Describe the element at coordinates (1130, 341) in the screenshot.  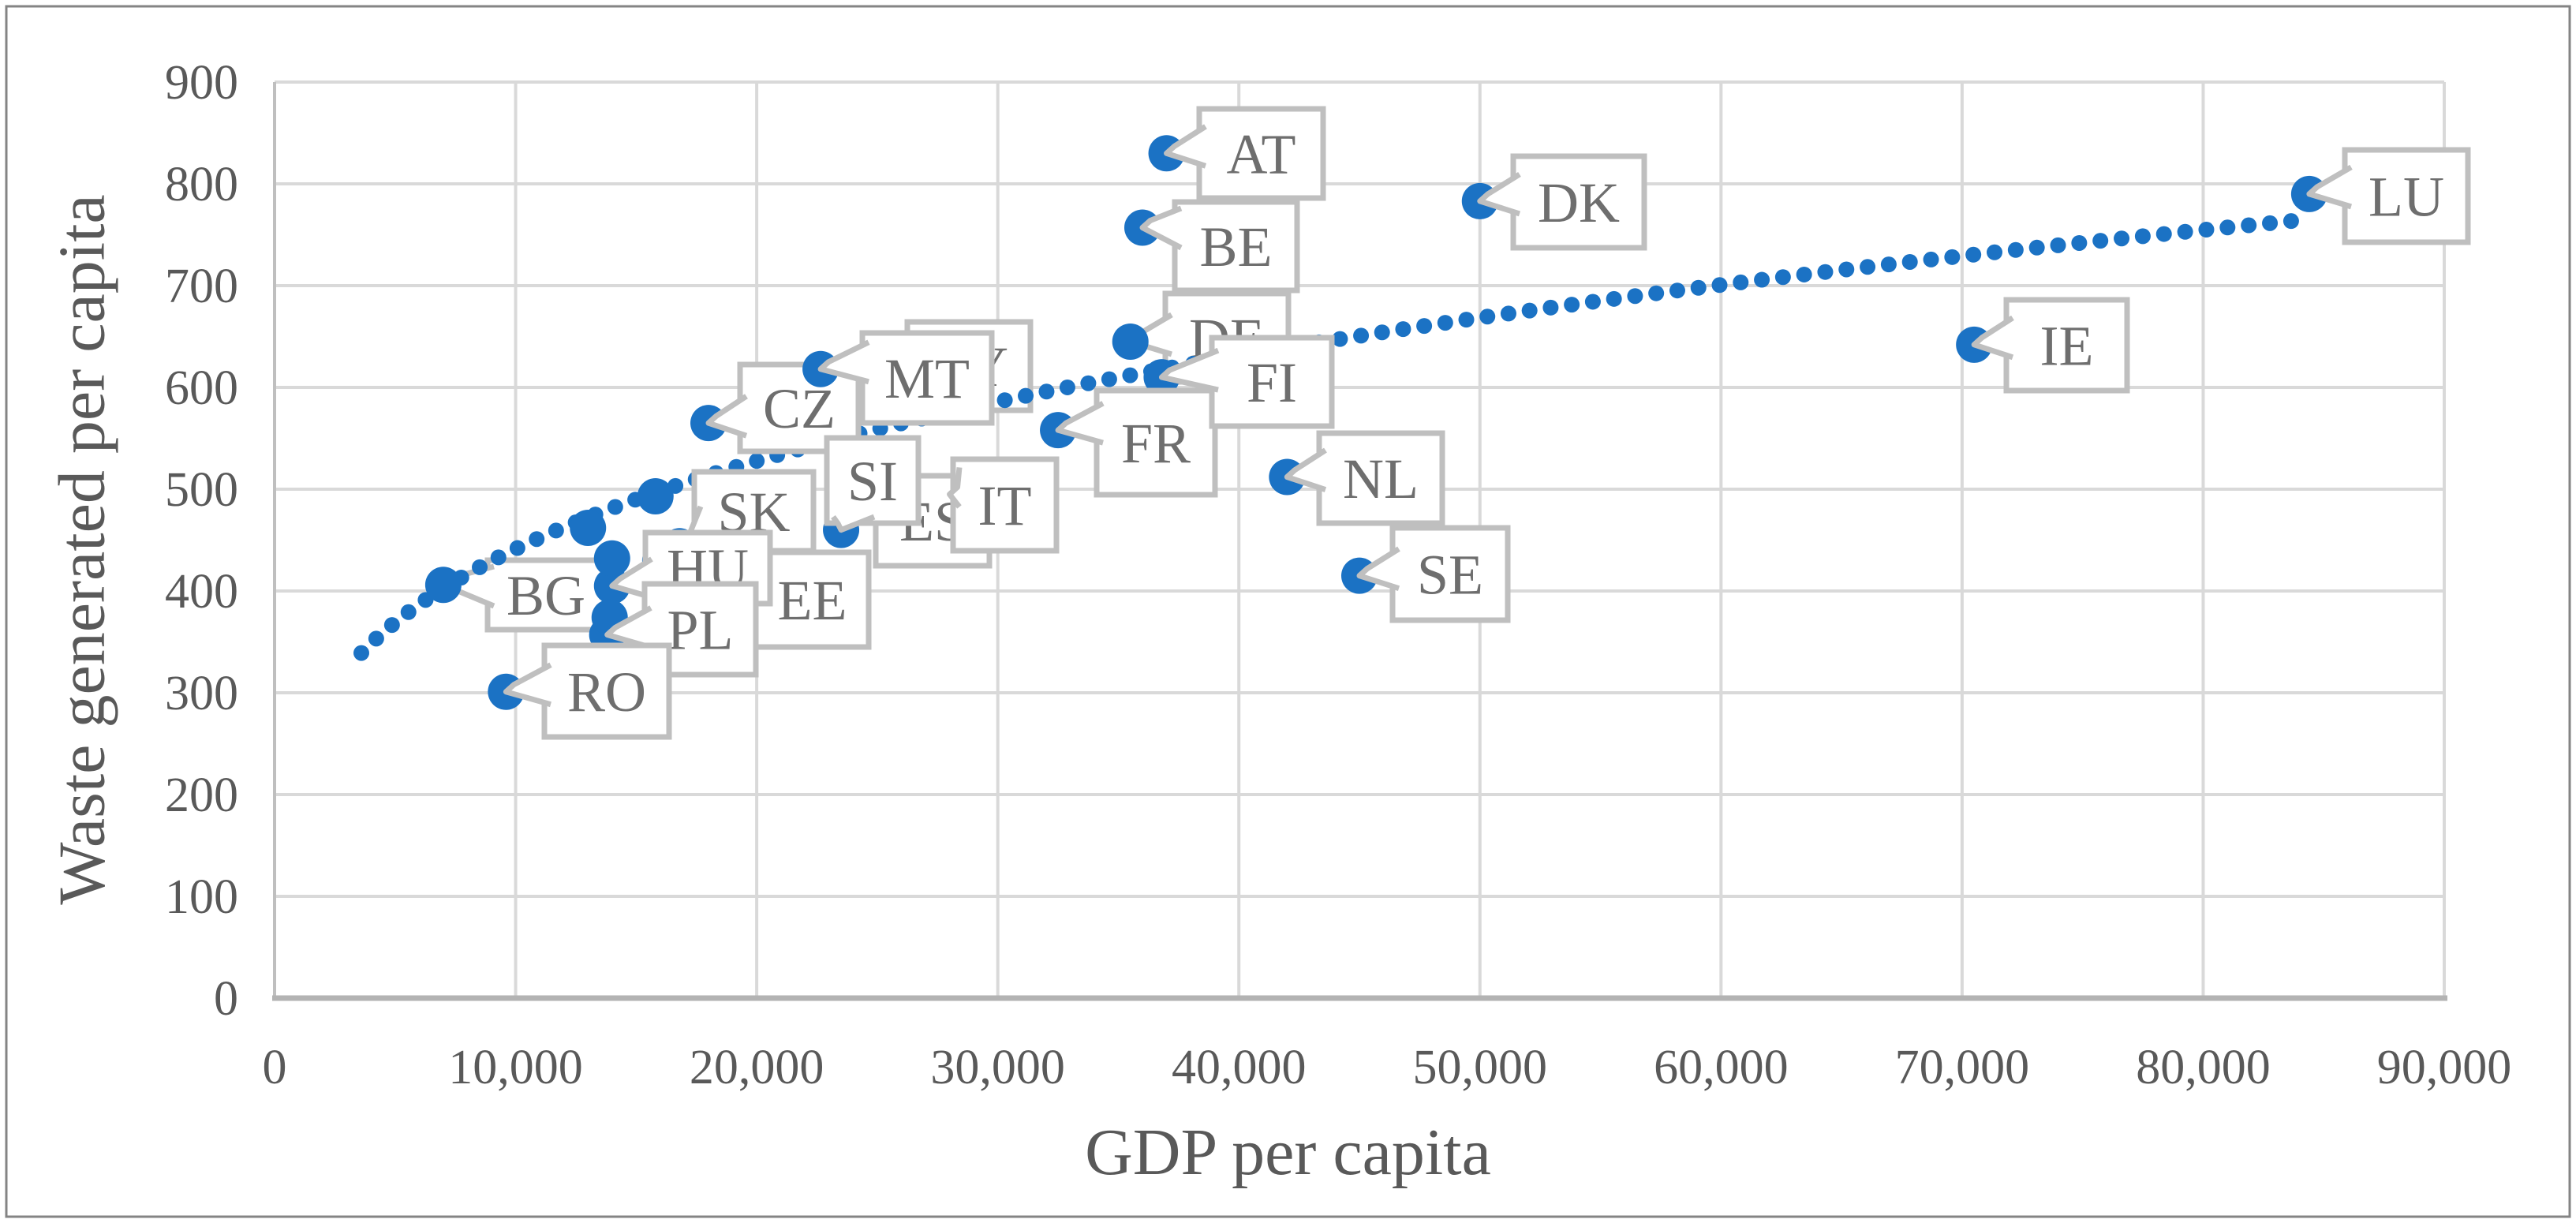
I see `data-point-DE` at that location.